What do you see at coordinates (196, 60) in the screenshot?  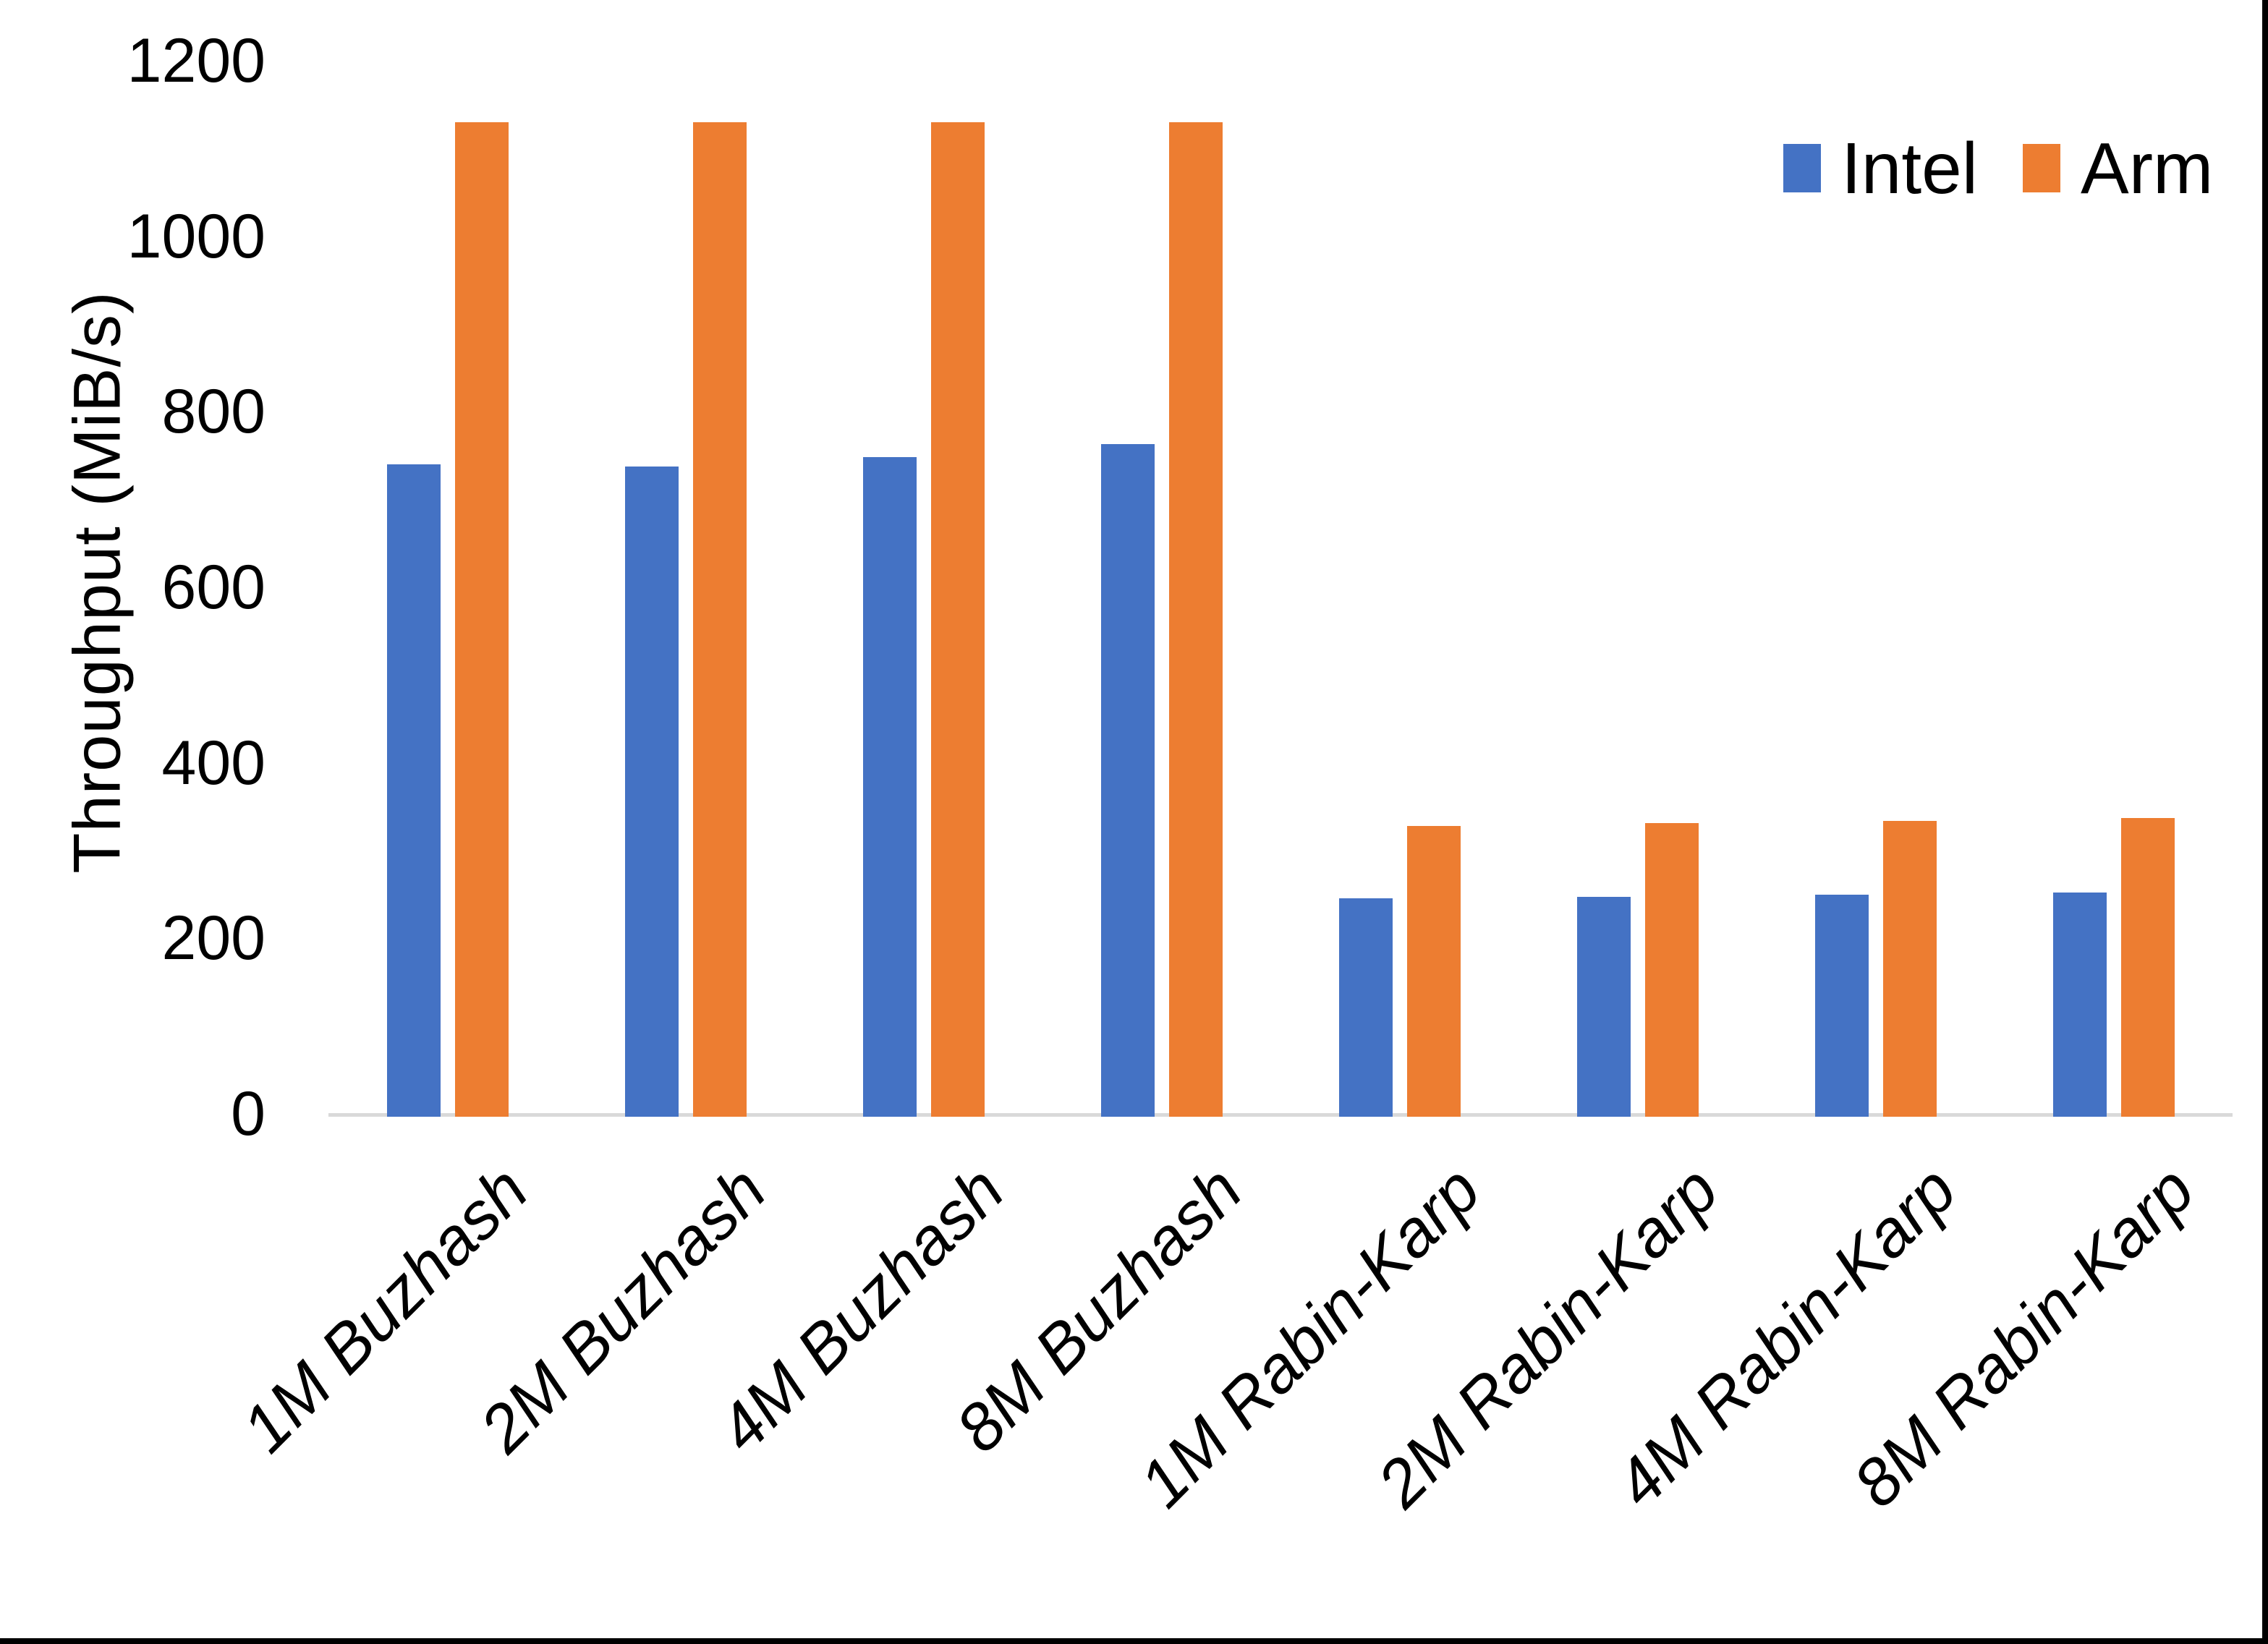 I see `y-tick-label: 1200` at bounding box center [196, 60].